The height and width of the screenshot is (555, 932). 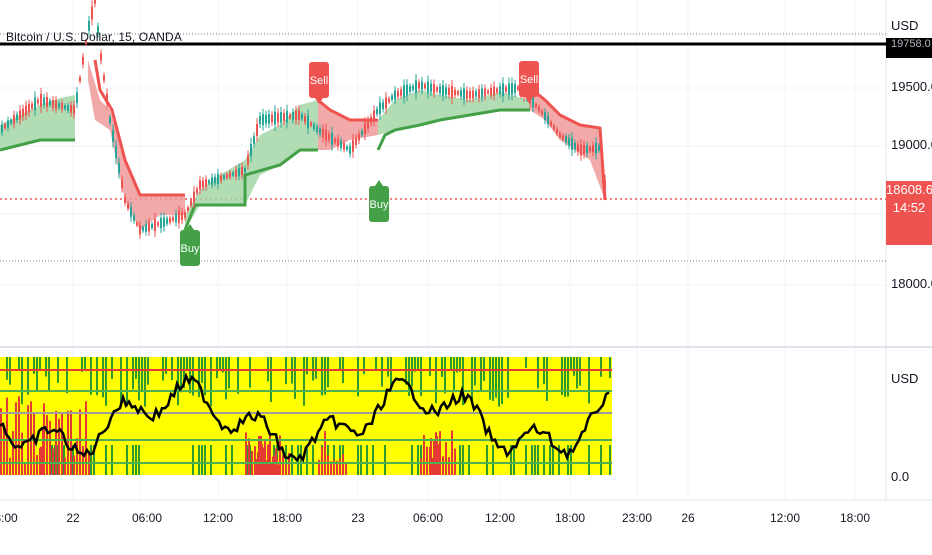 What do you see at coordinates (251, 165) in the screenshot?
I see `uptrend-band` at bounding box center [251, 165].